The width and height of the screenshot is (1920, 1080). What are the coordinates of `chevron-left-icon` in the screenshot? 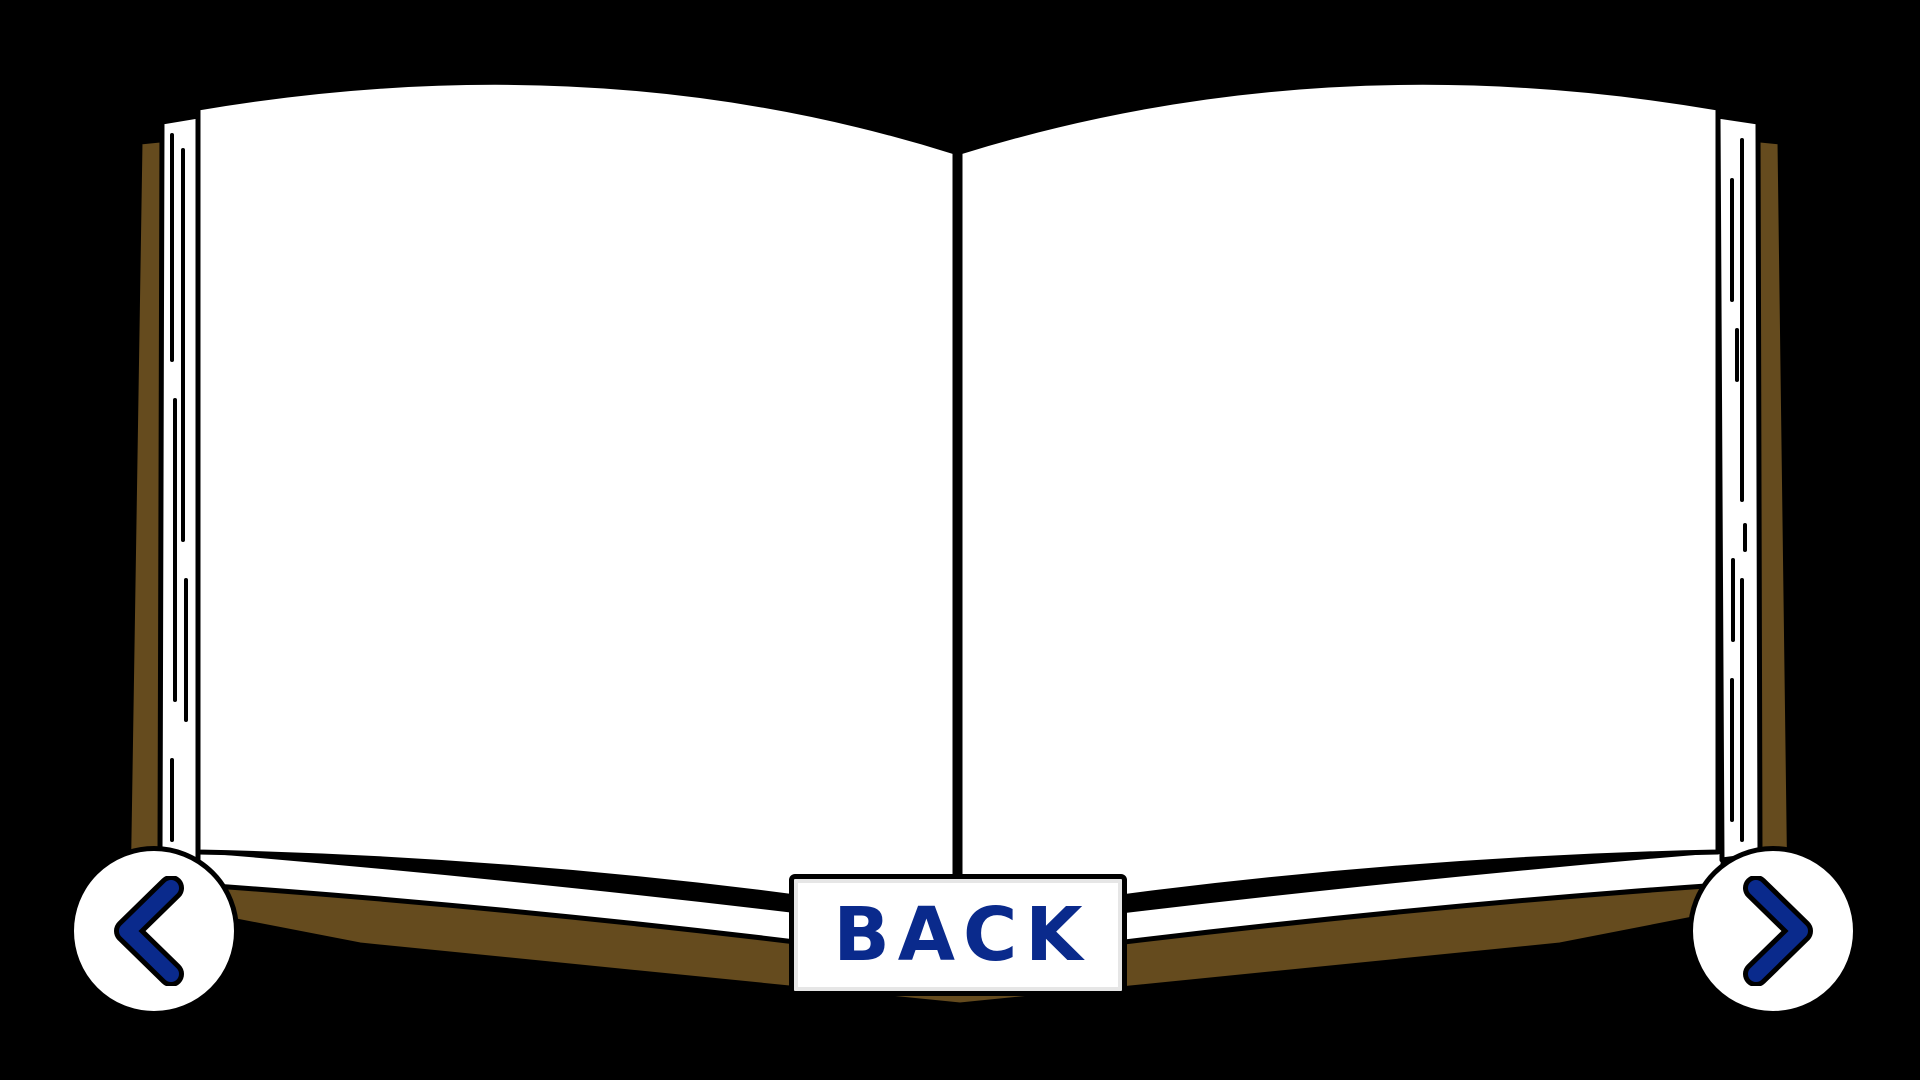 It's located at (149, 931).